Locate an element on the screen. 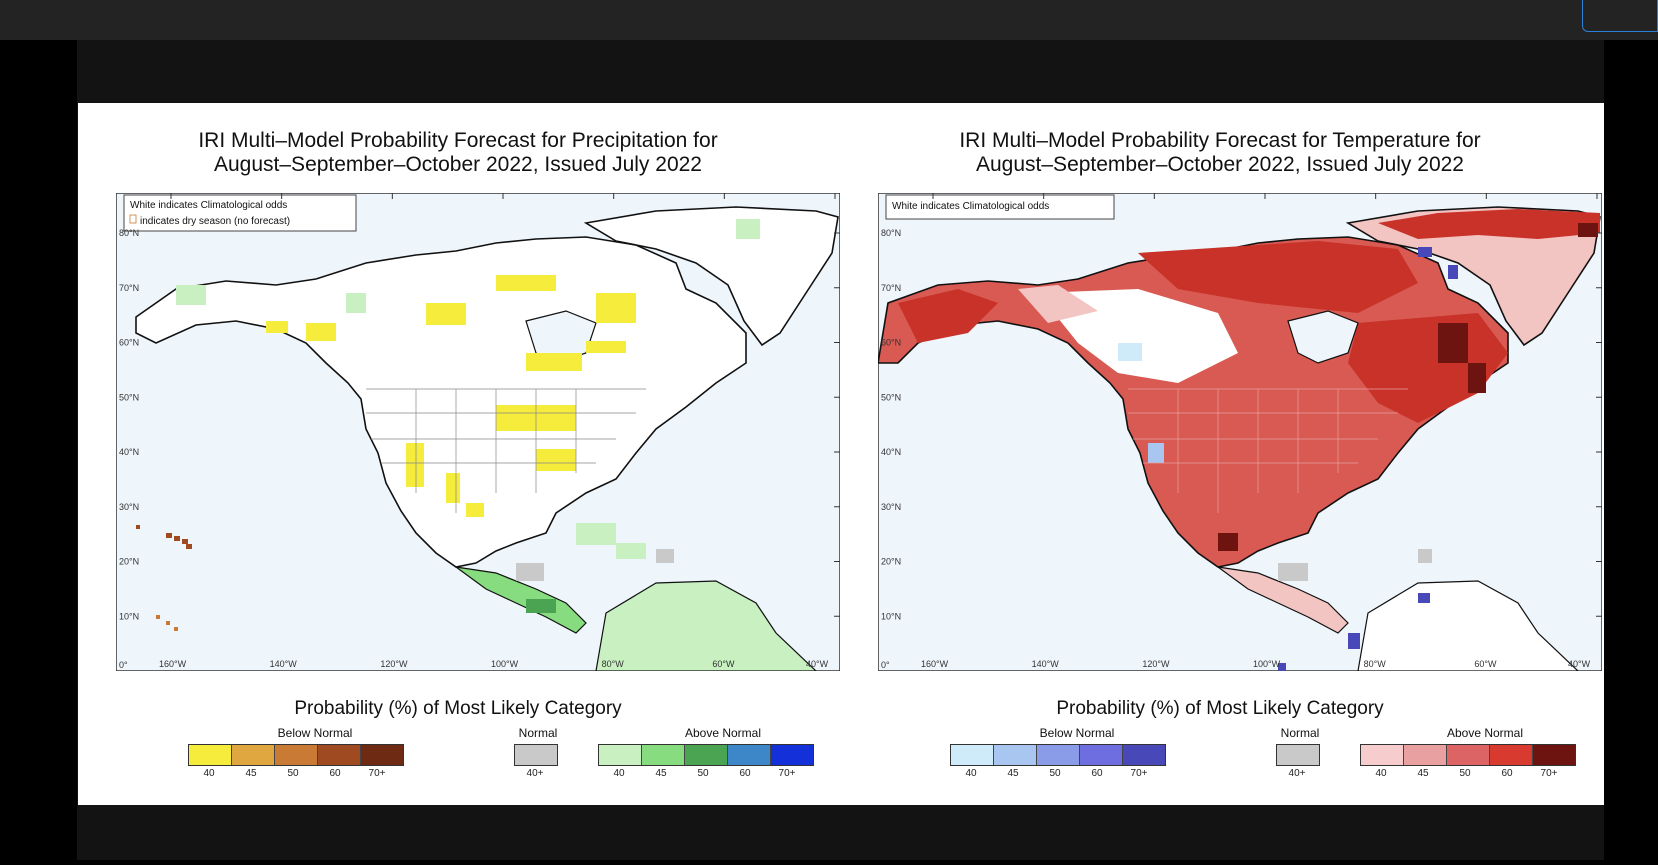  precip-south-america is located at coordinates (706, 625).